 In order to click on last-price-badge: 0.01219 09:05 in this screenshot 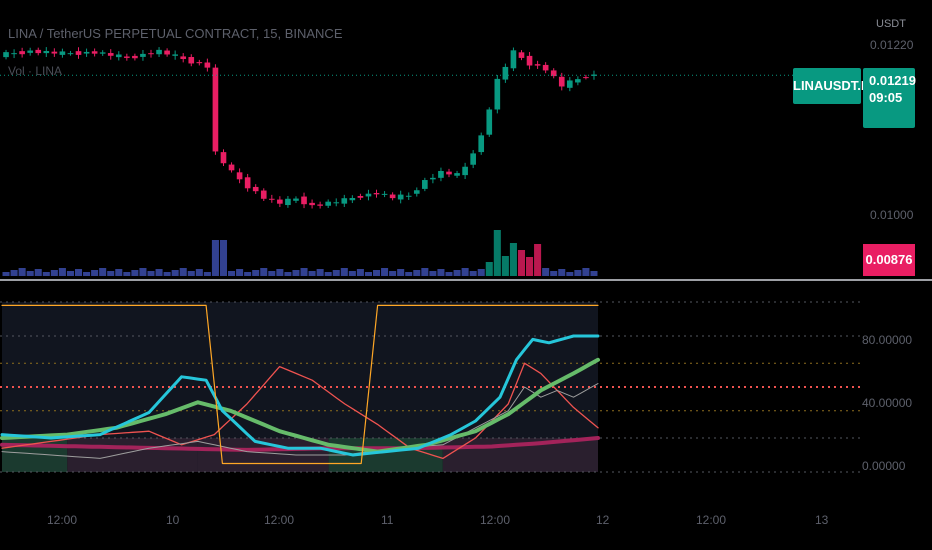, I will do `click(889, 98)`.